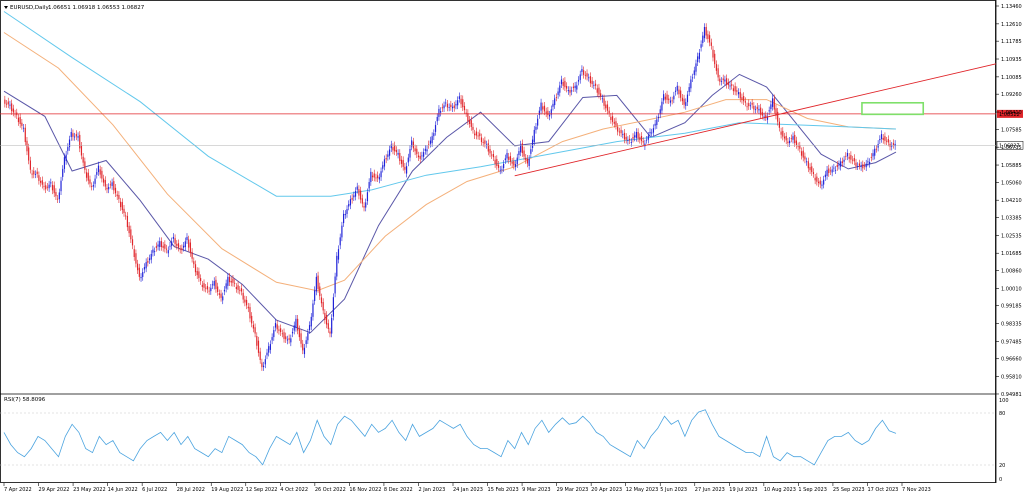  Describe the element at coordinates (262, 490) in the screenshot. I see `x-tick-label: 12 Sep 2022` at that location.